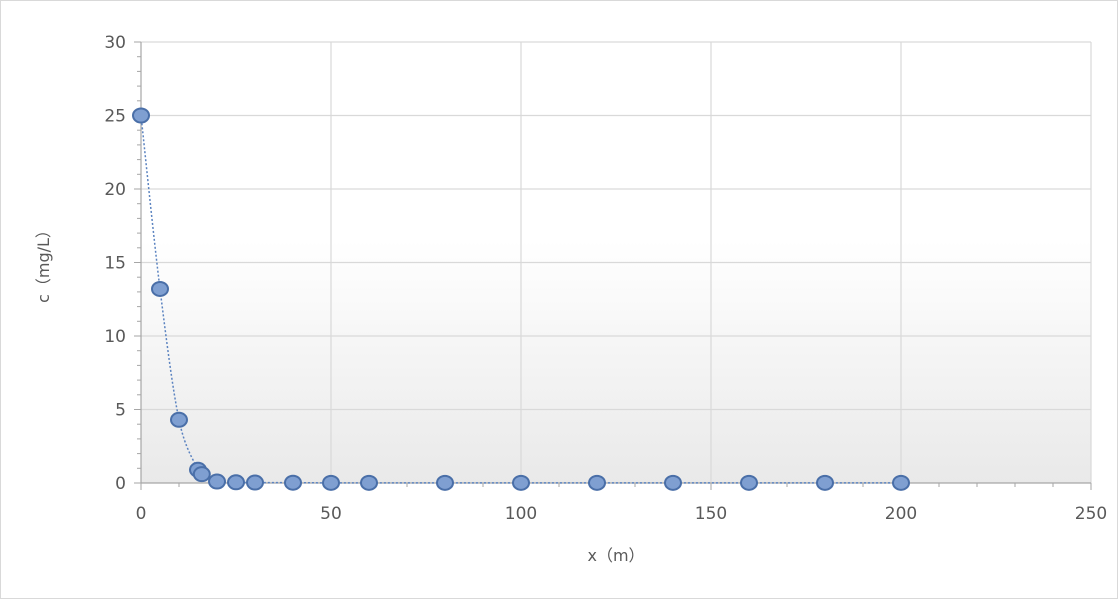 Image resolution: width=1118 pixels, height=600 pixels. Describe the element at coordinates (115, 117) in the screenshot. I see `y-tick-label: 25` at that location.